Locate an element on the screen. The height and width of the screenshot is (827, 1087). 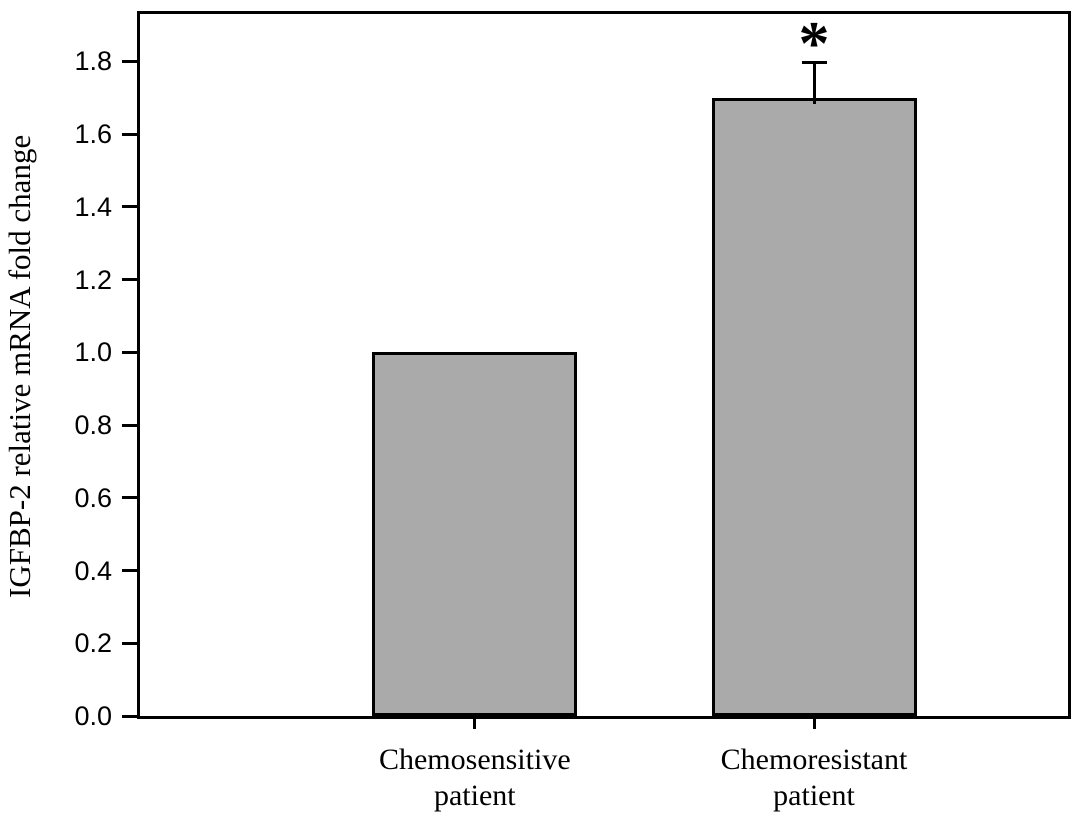
y-tick-label: 1.6 is located at coordinates (93, 134).